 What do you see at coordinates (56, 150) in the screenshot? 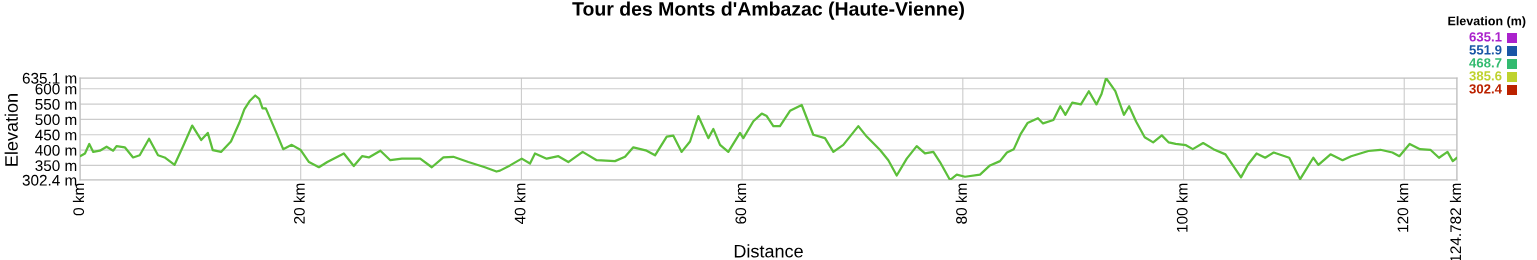
I see `y-tick-label: 400 m` at bounding box center [56, 150].